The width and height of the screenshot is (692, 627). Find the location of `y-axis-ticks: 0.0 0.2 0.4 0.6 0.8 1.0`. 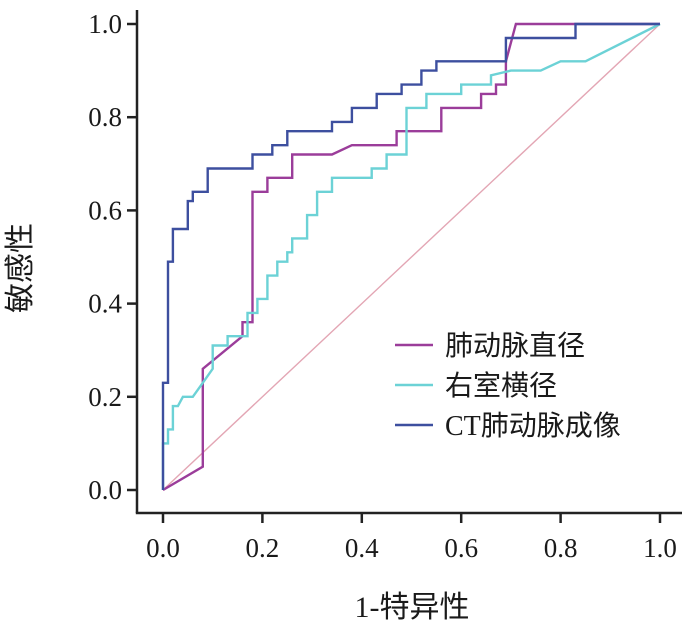

y-axis-ticks: 0.0 0.2 0.4 0.6 0.8 1.0 is located at coordinates (112, 257).